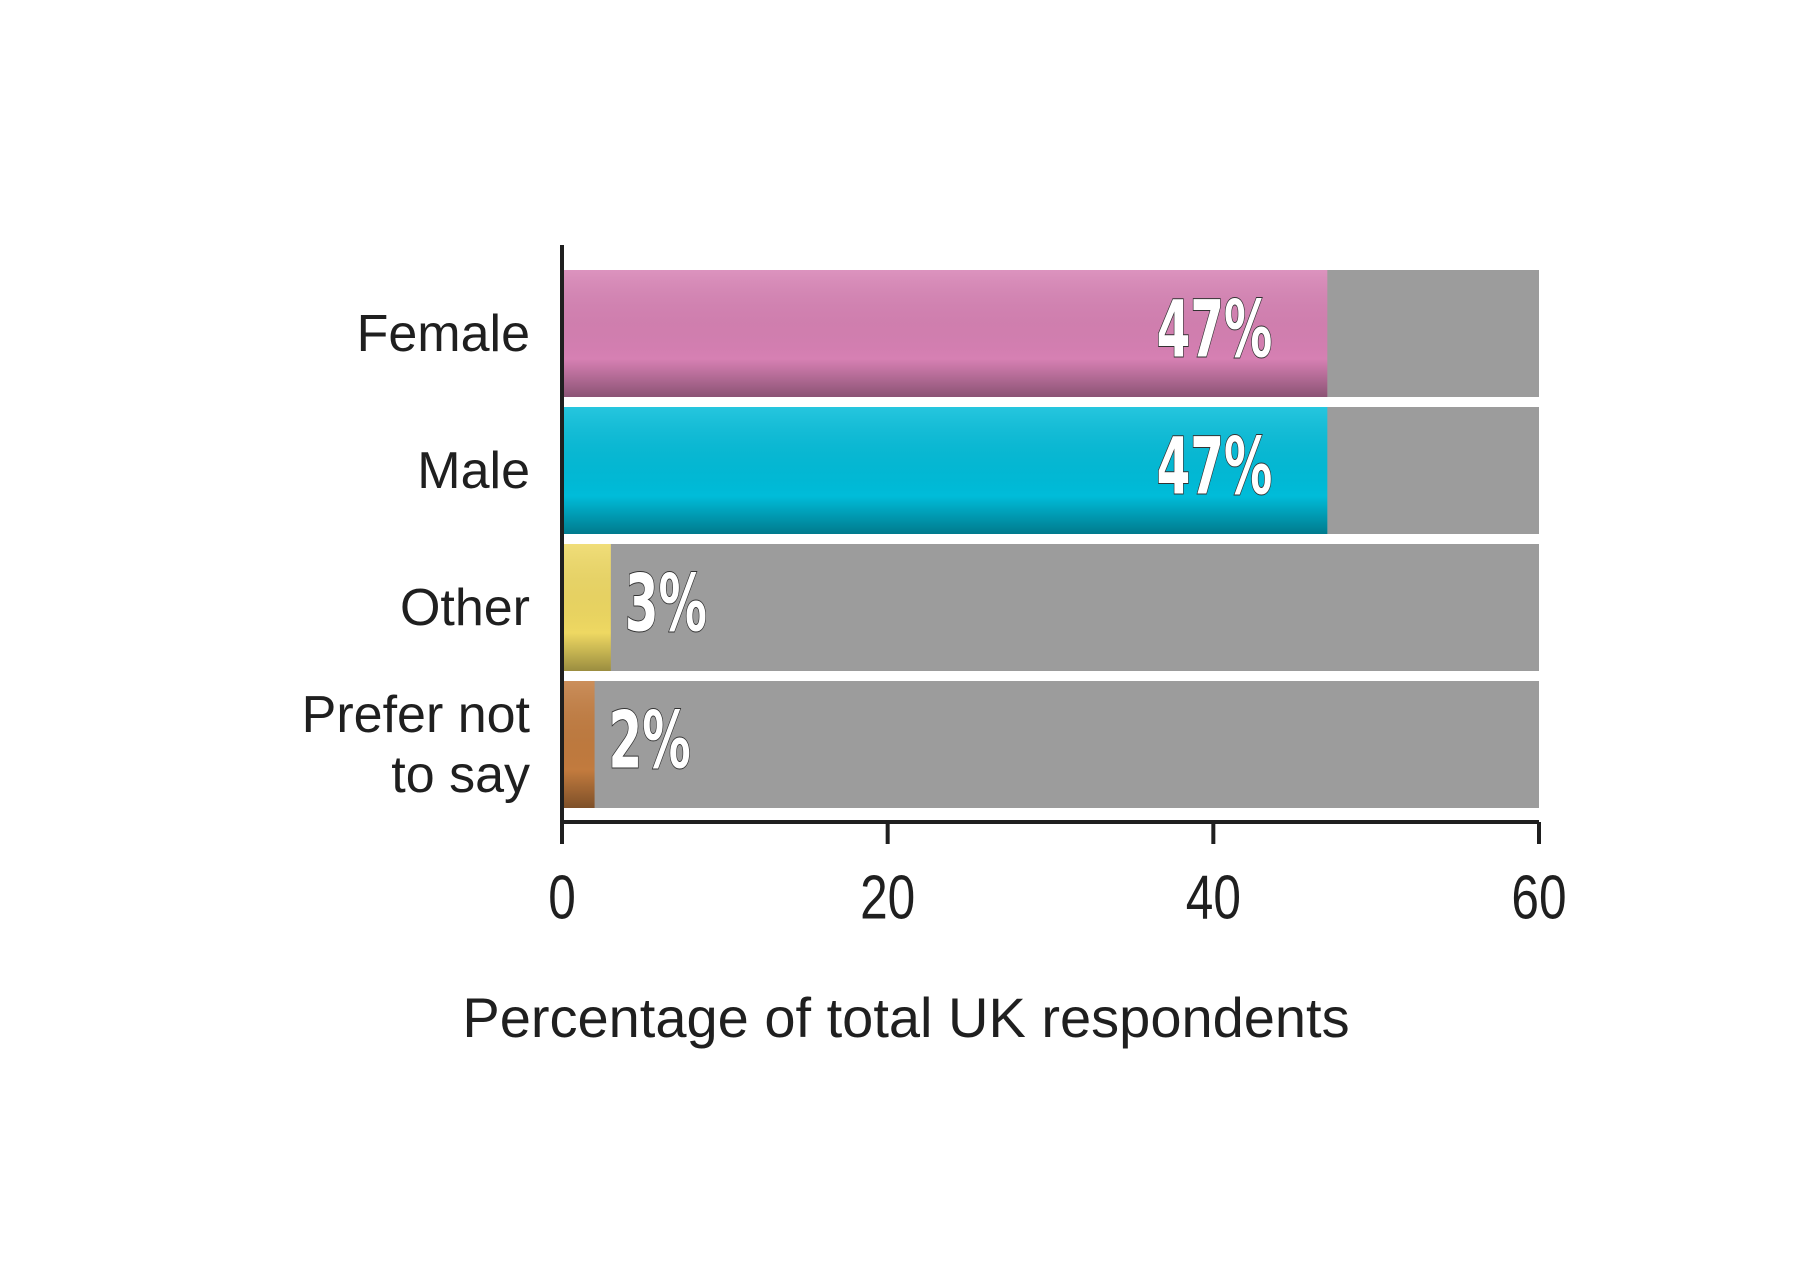  What do you see at coordinates (562, 897) in the screenshot?
I see `x-tick-label: 0` at bounding box center [562, 897].